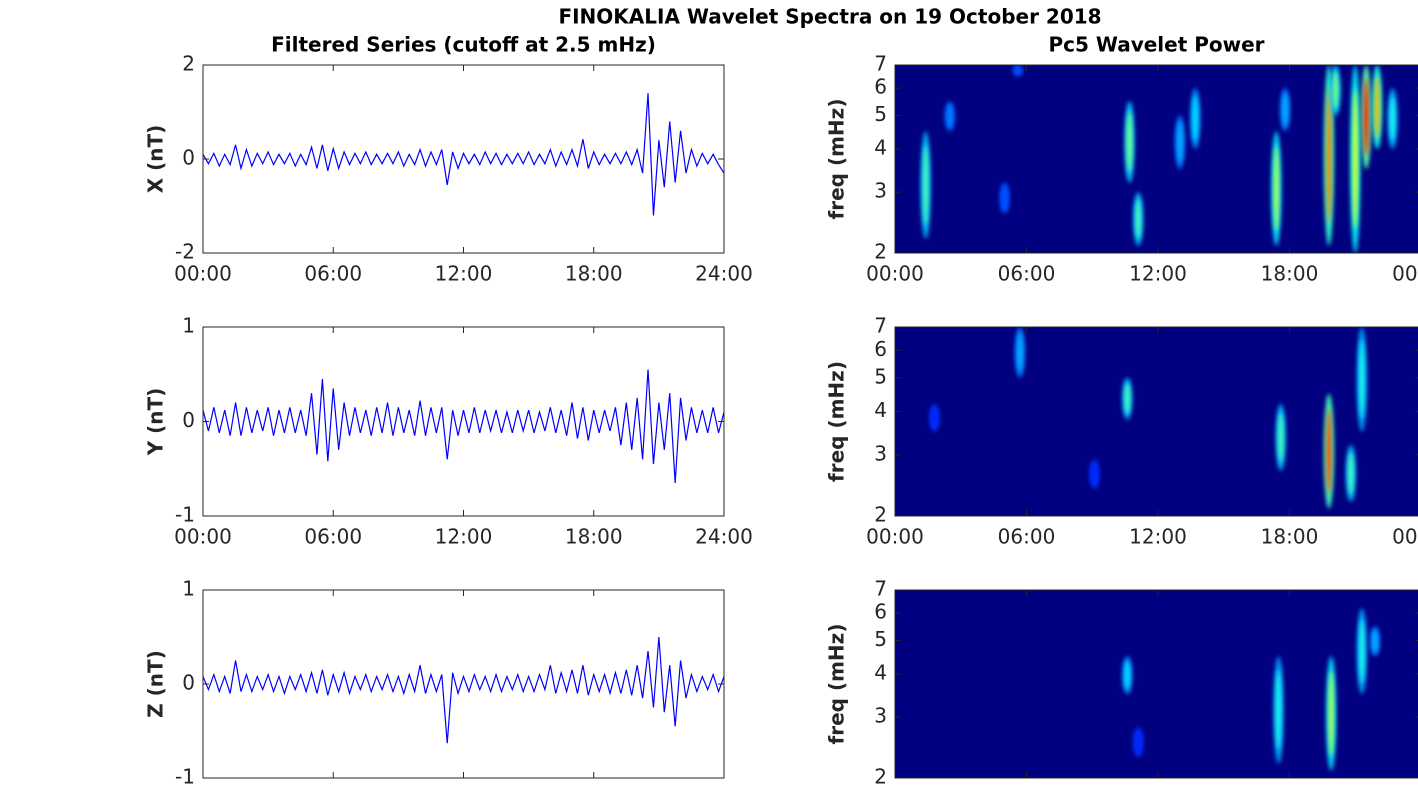  I want to click on y-tick-label: -1, so click(185, 515).